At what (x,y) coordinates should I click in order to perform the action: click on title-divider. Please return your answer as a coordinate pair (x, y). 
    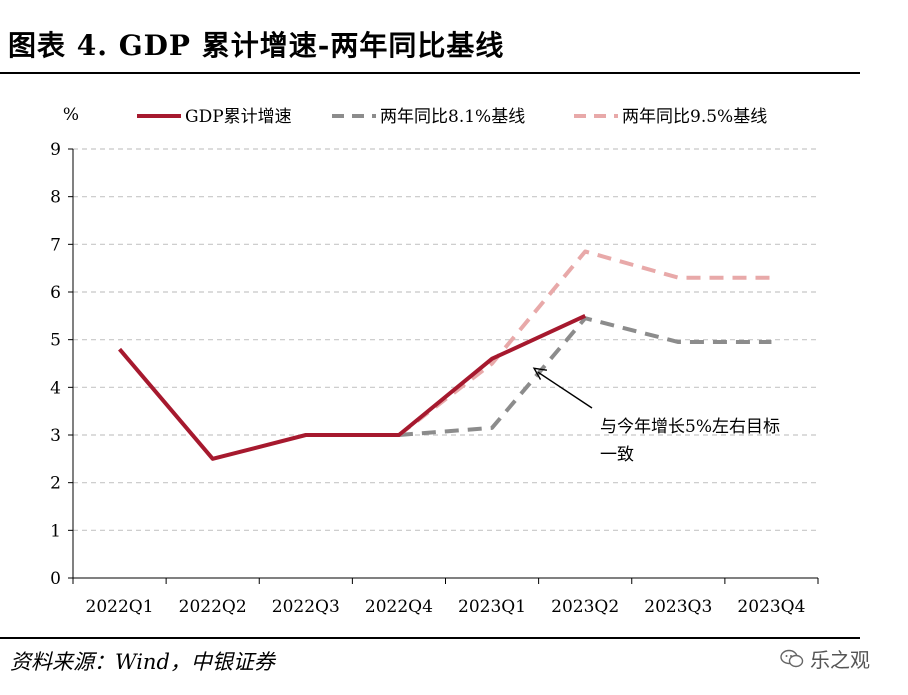
    Looking at the image, I should click on (430, 73).